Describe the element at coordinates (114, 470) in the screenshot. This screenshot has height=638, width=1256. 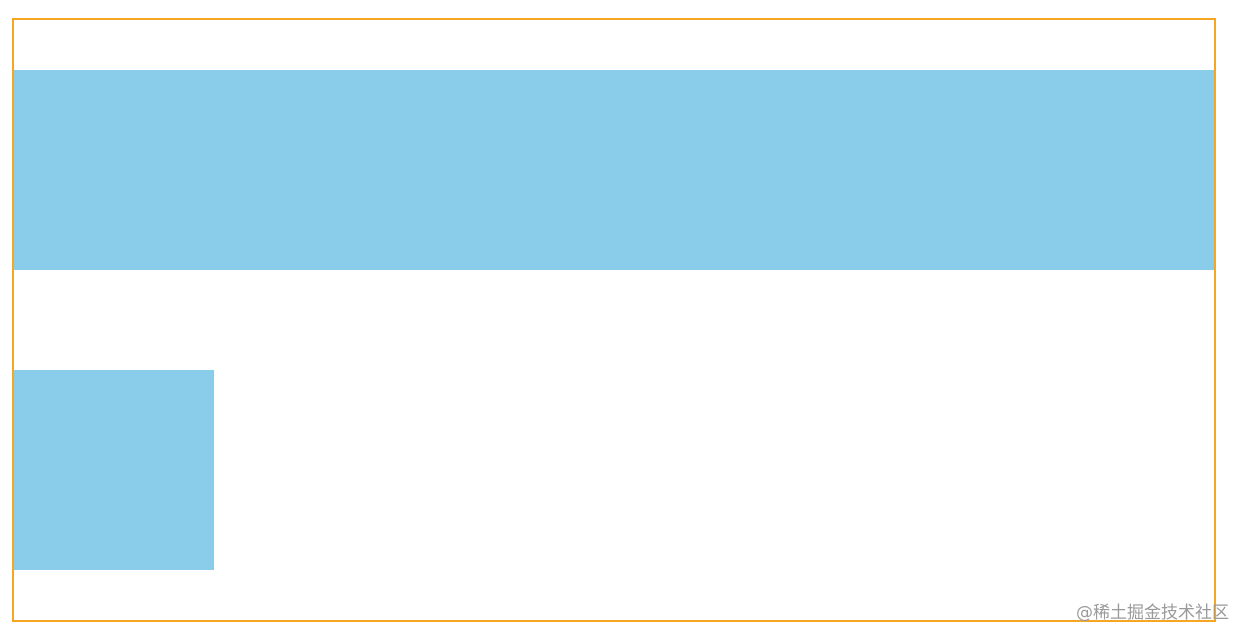
I see `square-block` at that location.